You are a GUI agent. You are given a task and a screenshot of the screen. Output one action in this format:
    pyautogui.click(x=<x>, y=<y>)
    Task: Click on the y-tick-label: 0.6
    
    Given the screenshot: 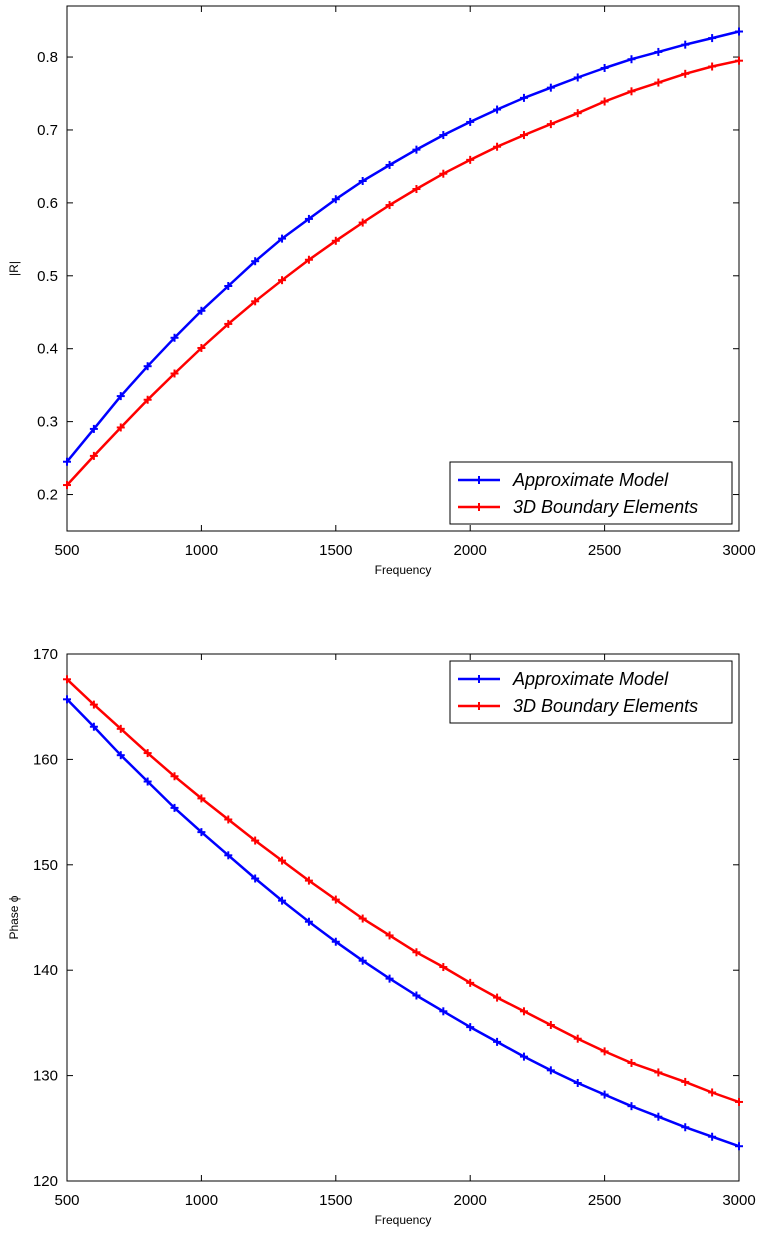 What is the action you would take?
    pyautogui.click(x=47, y=203)
    